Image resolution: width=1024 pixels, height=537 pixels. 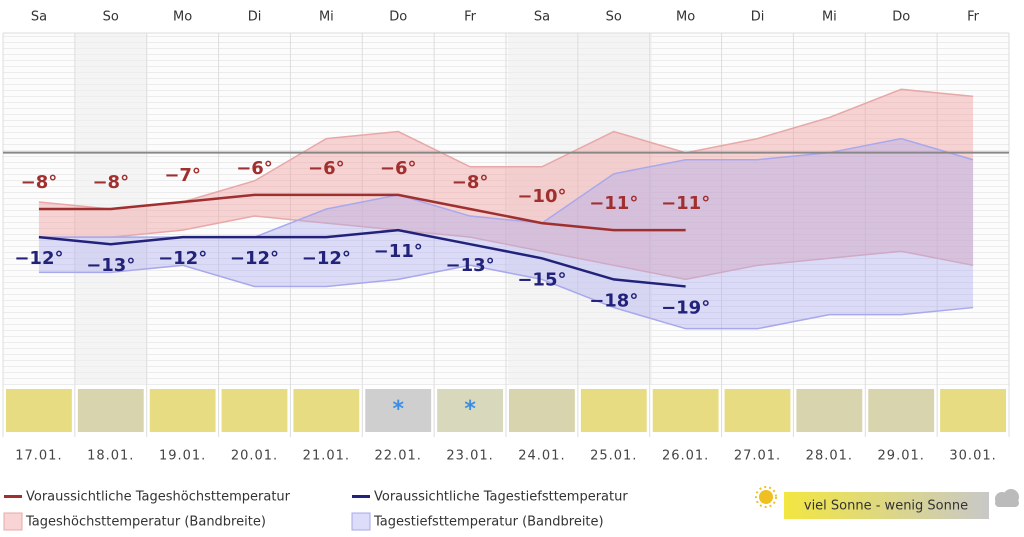 What do you see at coordinates (488, 522) in the screenshot?
I see `legend-label: Tagestiefsttemperatur (Bandbreite)` at bounding box center [488, 522].